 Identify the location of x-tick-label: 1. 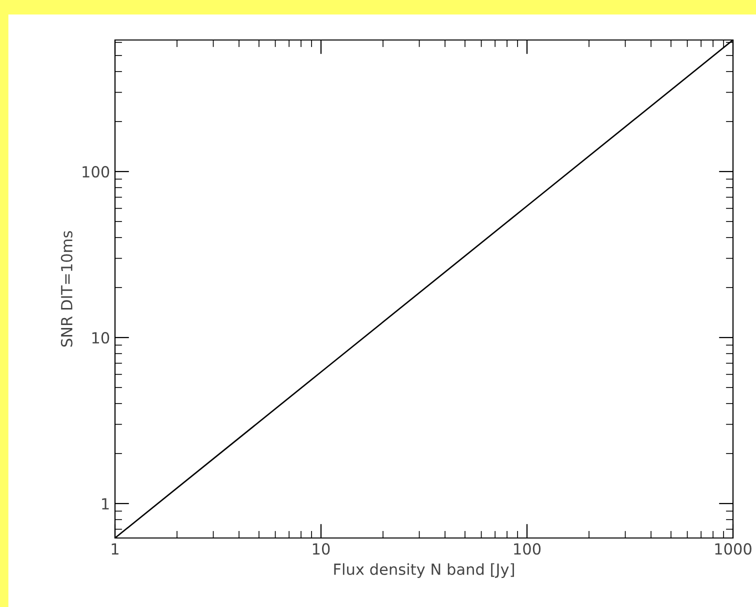
(115, 548).